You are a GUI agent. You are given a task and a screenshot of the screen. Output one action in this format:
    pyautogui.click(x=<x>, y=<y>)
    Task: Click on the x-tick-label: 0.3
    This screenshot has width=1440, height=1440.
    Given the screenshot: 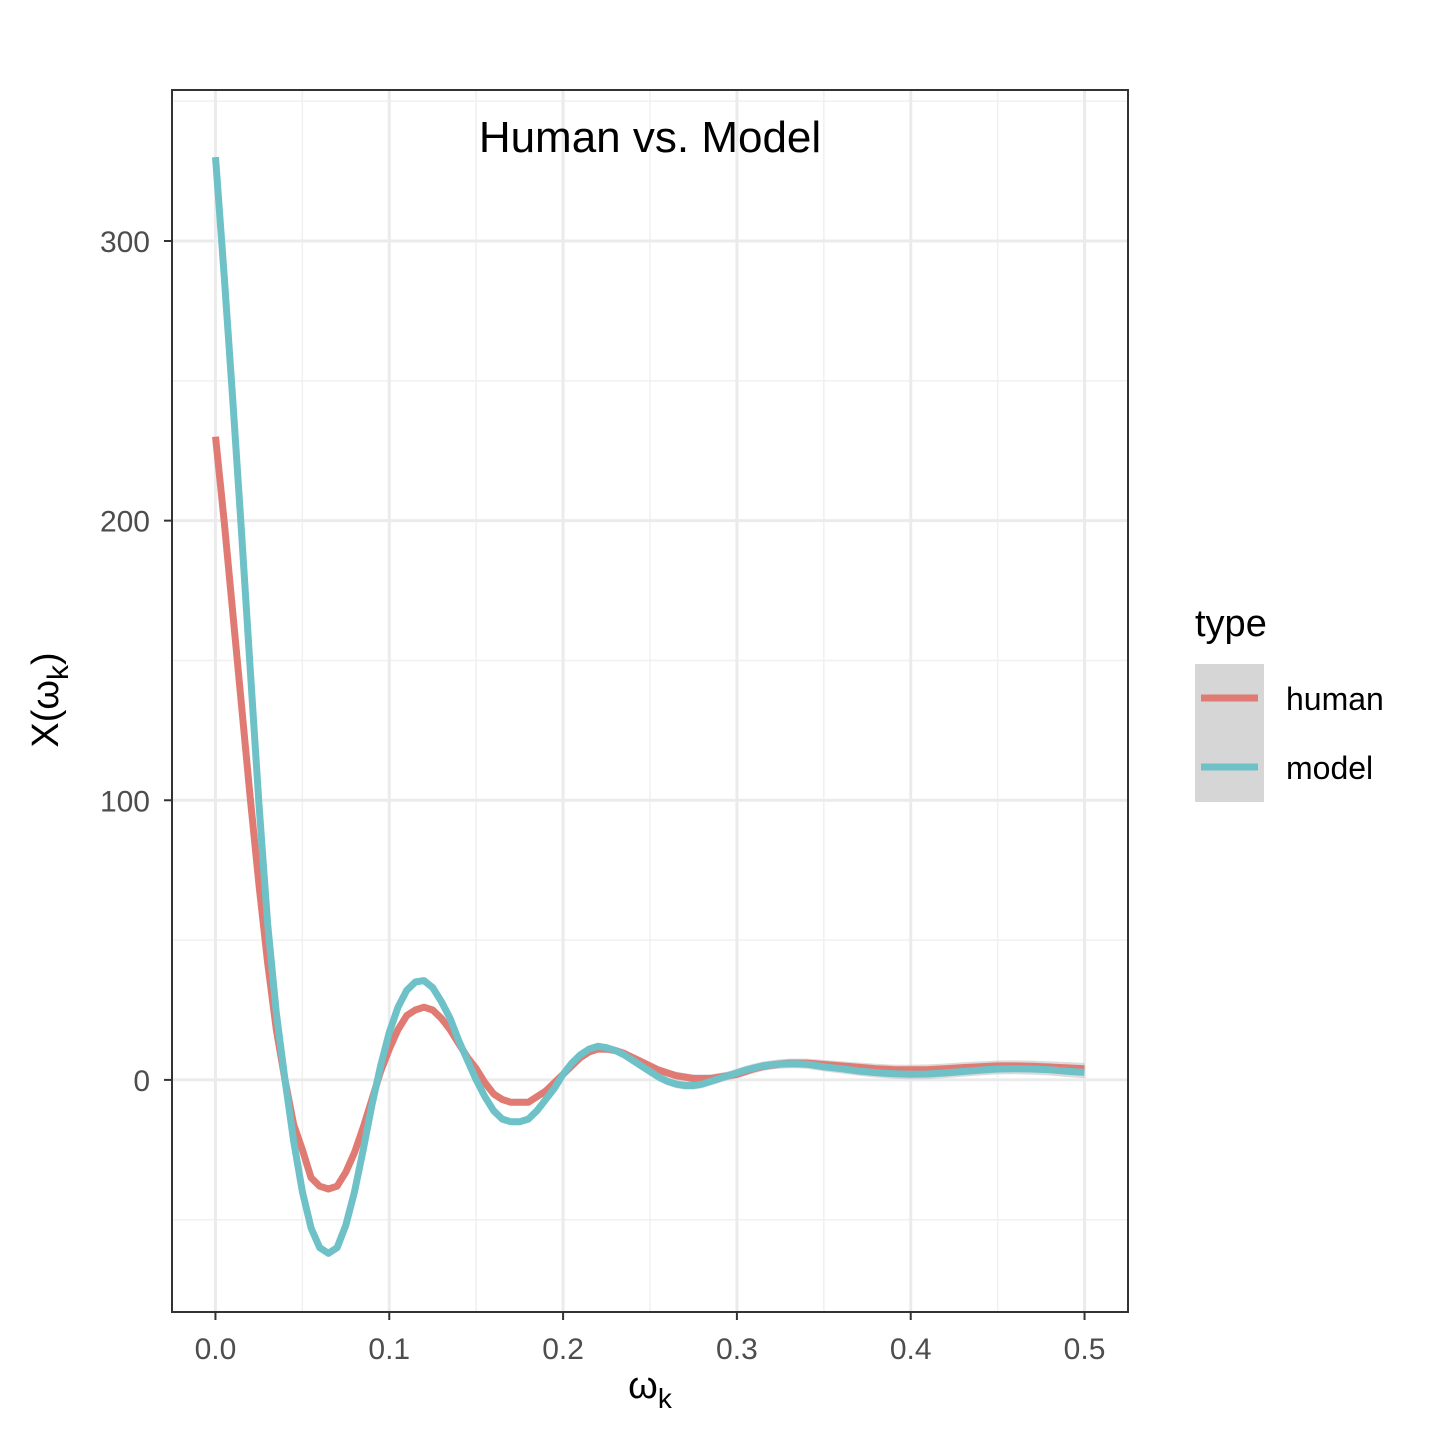 What is the action you would take?
    pyautogui.click(x=737, y=1349)
    